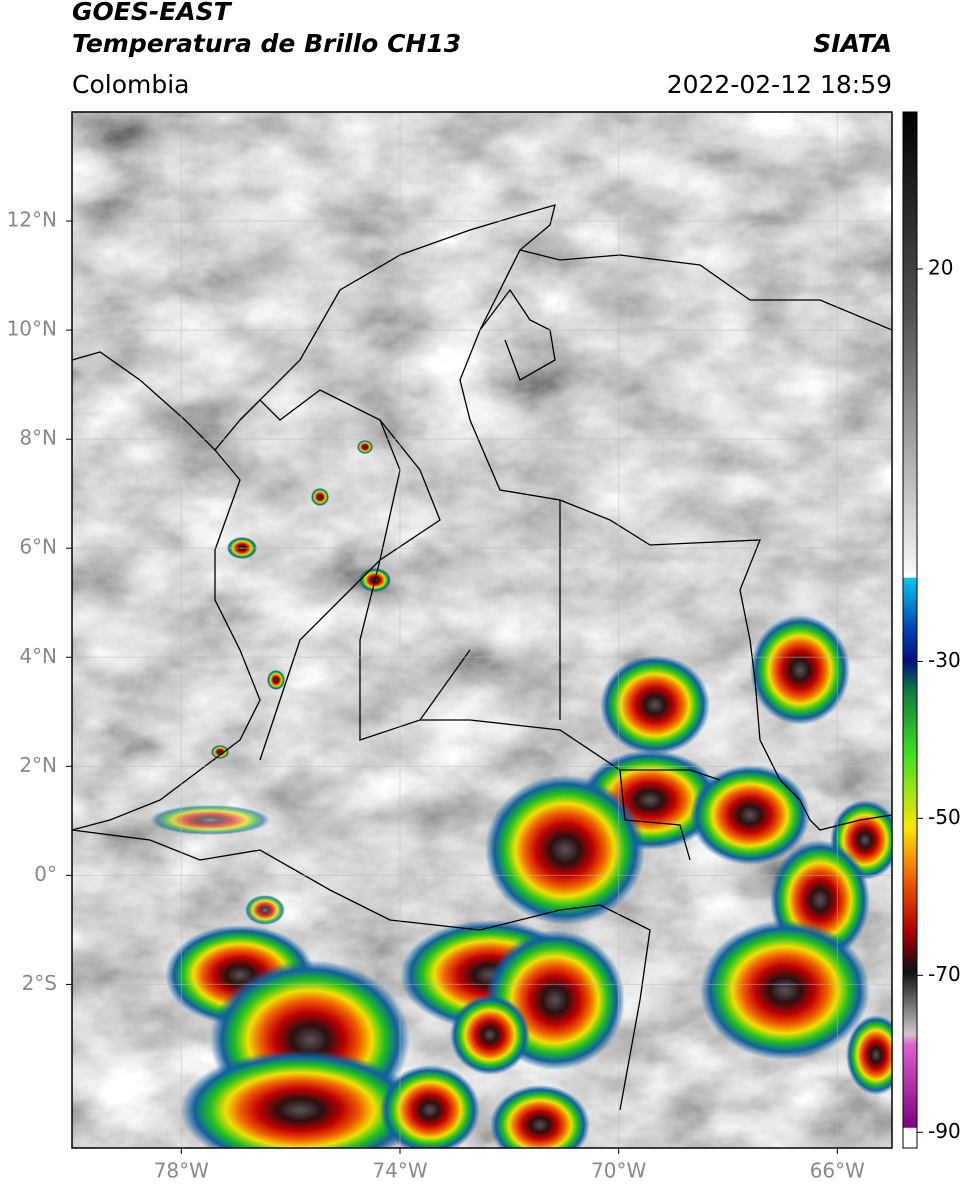 This screenshot has width=966, height=1194. What do you see at coordinates (399, 1171) in the screenshot?
I see `x-tick-label: 74°W` at bounding box center [399, 1171].